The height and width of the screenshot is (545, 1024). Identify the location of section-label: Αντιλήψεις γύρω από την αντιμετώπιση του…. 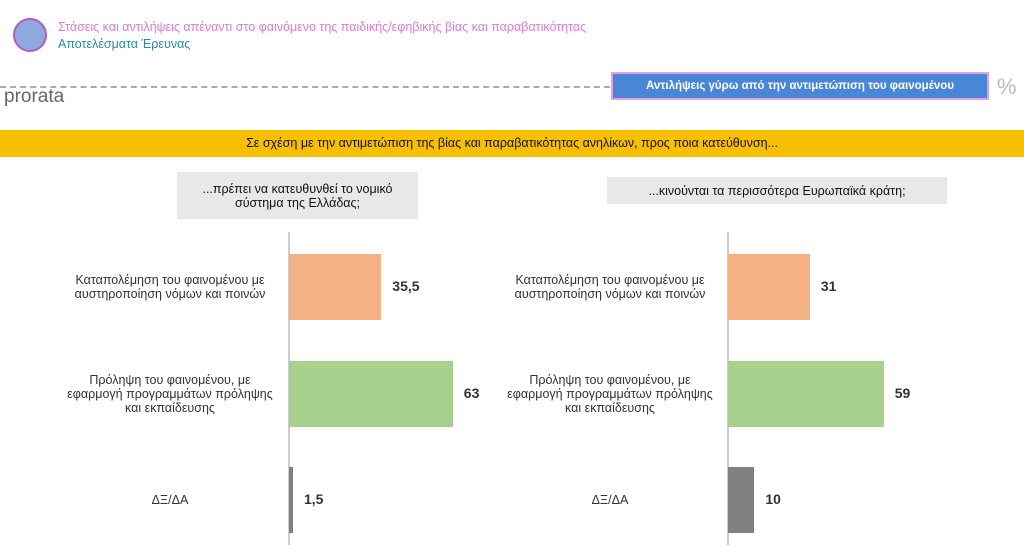
(800, 86).